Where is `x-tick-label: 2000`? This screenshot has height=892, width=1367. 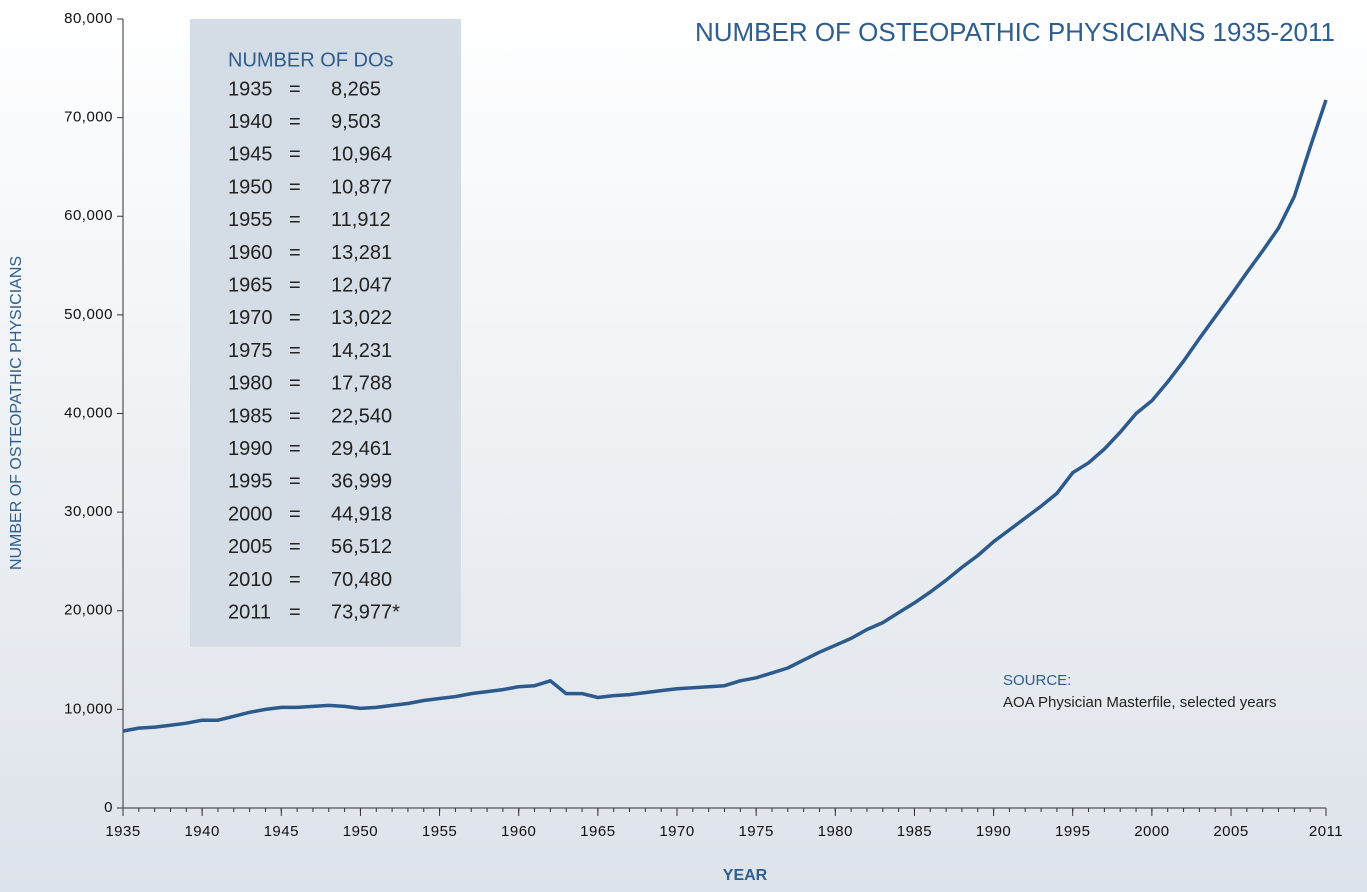
x-tick-label: 2000 is located at coordinates (1151, 831).